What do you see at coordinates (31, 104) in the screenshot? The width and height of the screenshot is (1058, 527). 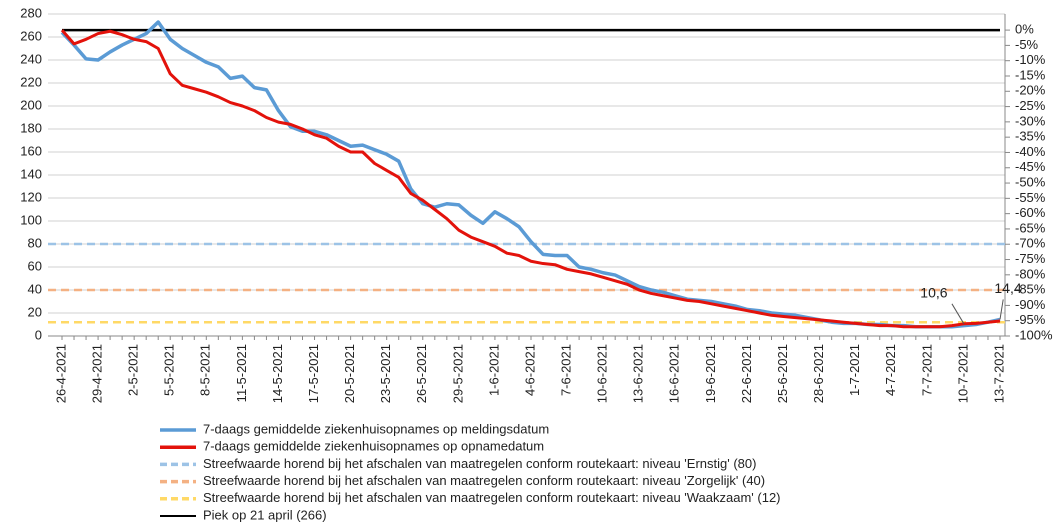 I see `y-tick-label: 200` at bounding box center [31, 104].